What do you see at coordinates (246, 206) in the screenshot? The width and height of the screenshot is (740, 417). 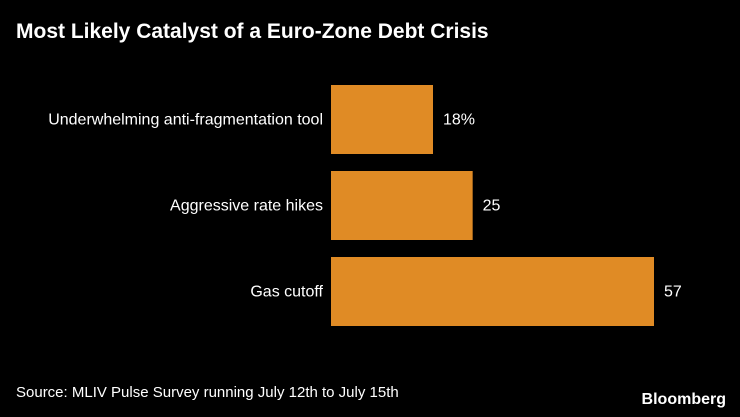 I see `category-label-1: Aggressive rate hikes` at bounding box center [246, 206].